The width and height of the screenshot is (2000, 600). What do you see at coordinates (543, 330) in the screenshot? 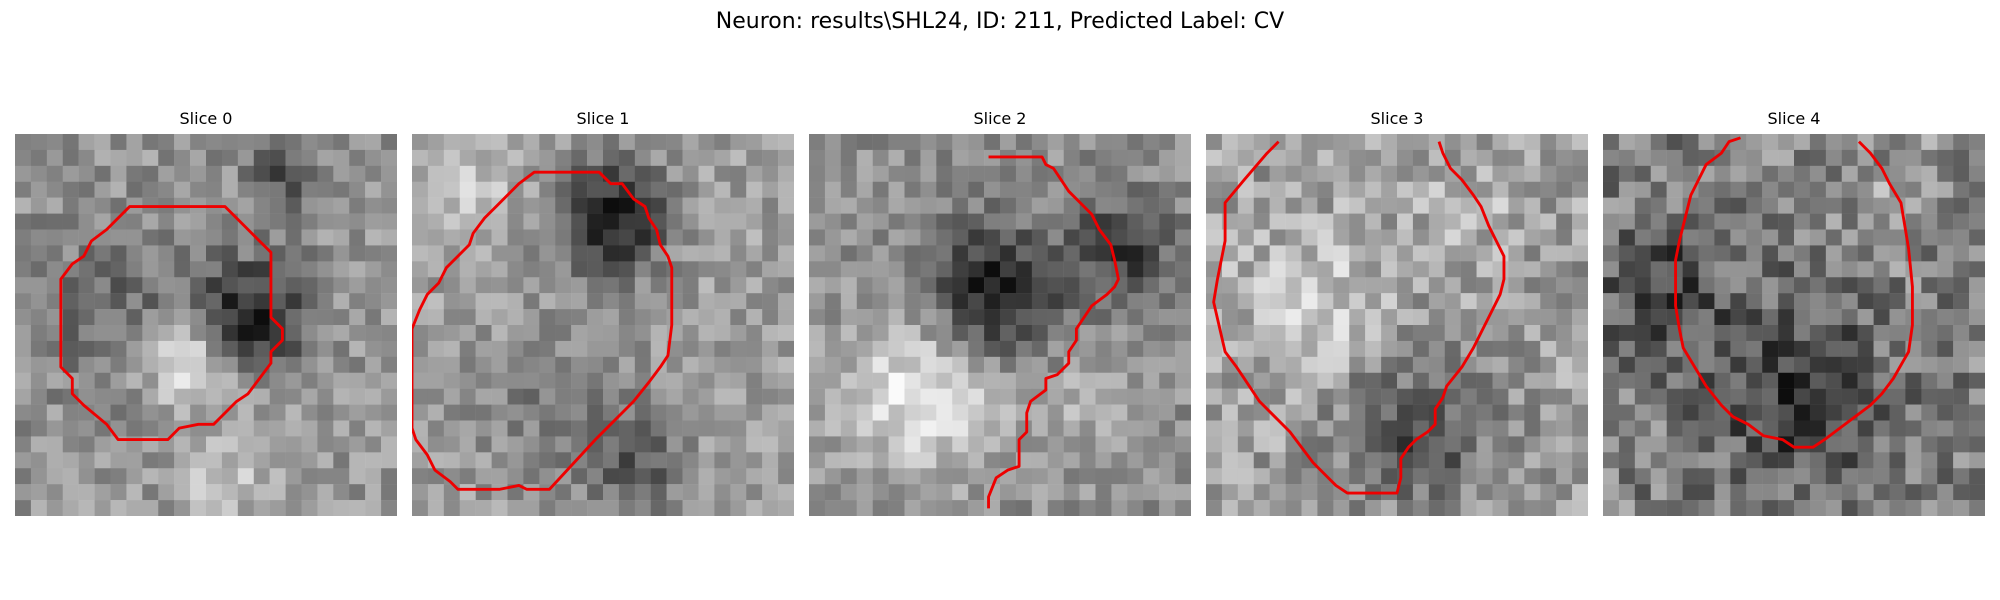
I see `slice-1-contour` at bounding box center [543, 330].